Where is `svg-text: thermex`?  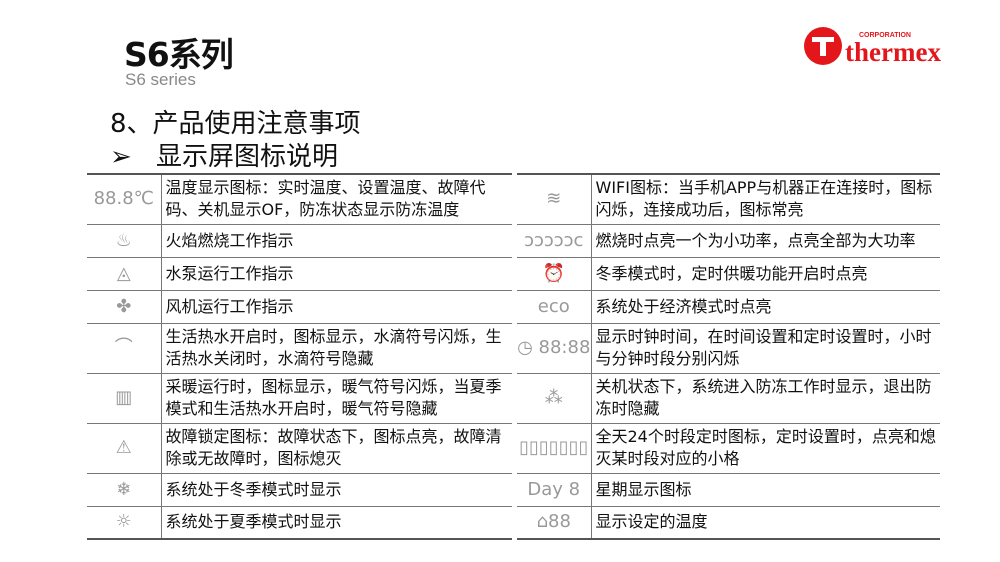
svg-text: thermex is located at coordinates (893, 52).